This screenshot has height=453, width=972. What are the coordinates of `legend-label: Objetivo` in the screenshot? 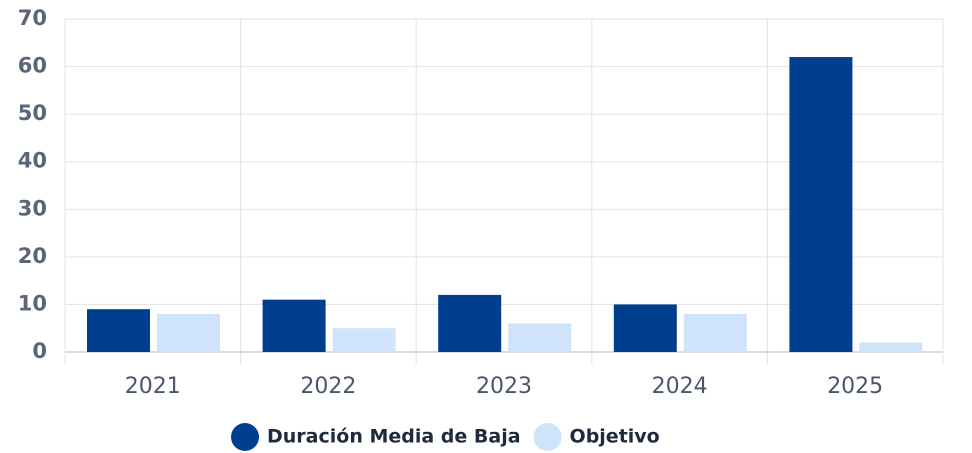 It's located at (615, 437).